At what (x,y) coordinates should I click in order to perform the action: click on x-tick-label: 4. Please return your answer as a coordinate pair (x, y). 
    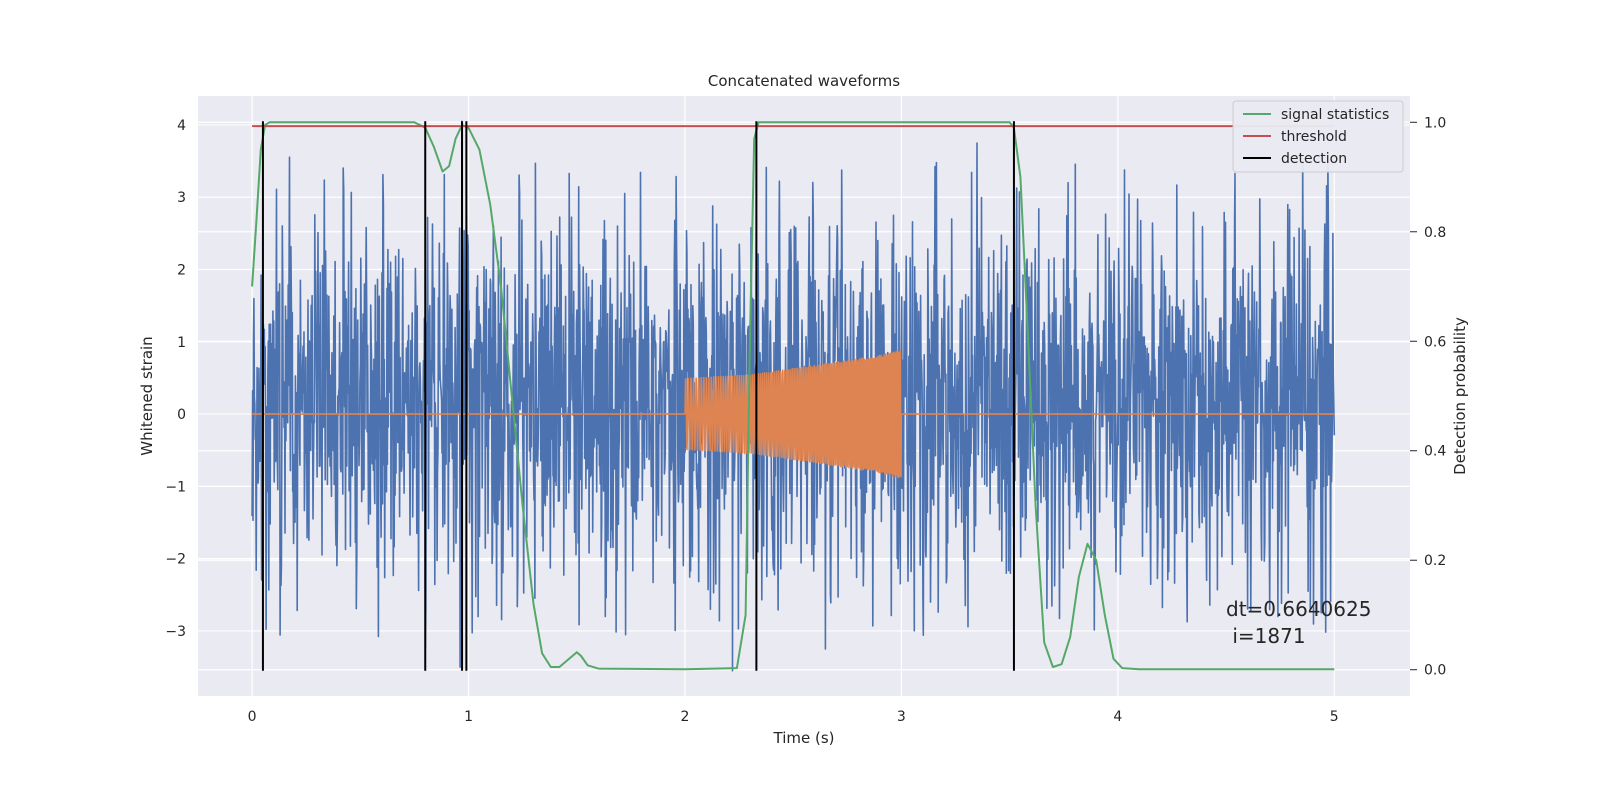
    Looking at the image, I should click on (1117, 717).